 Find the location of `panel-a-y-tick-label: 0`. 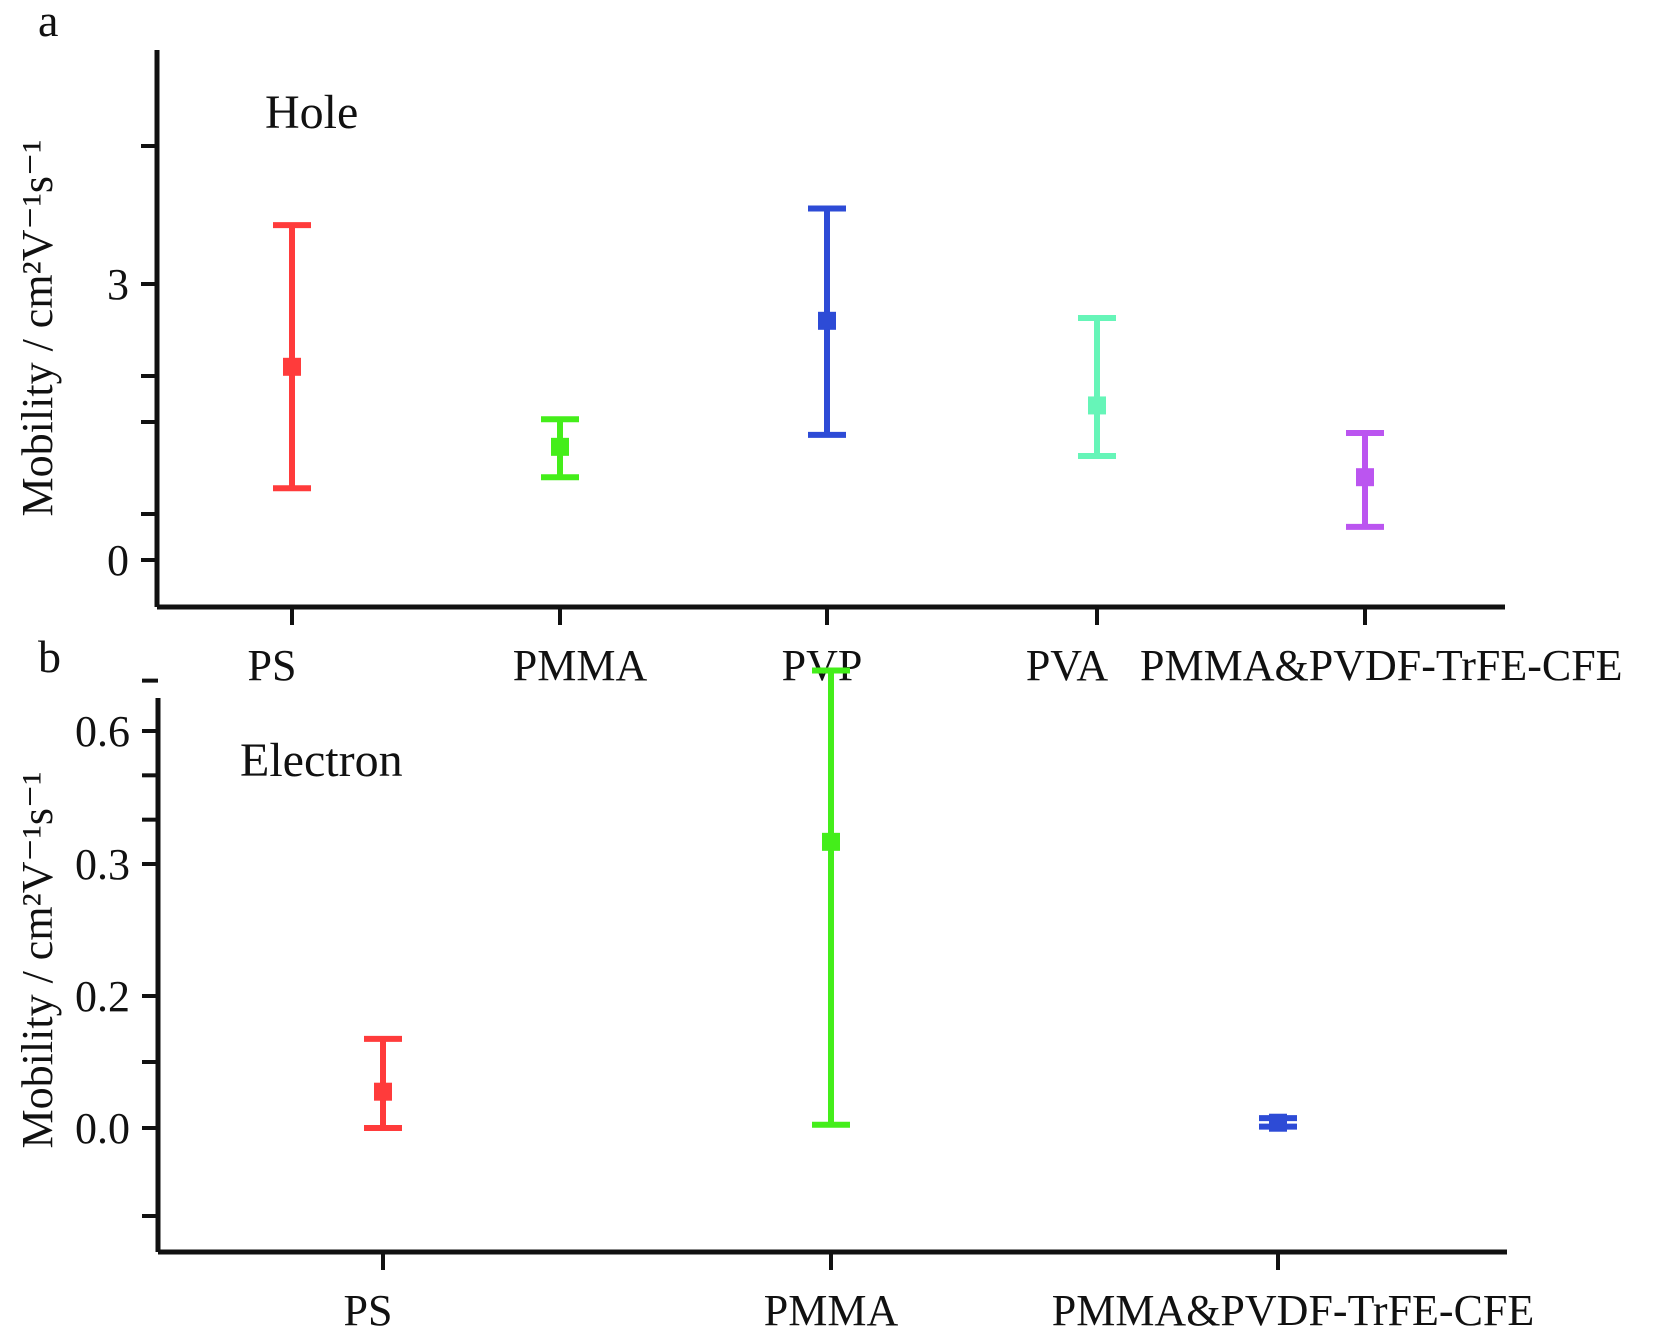

panel-a-y-tick-label: 0 is located at coordinates (118, 560).